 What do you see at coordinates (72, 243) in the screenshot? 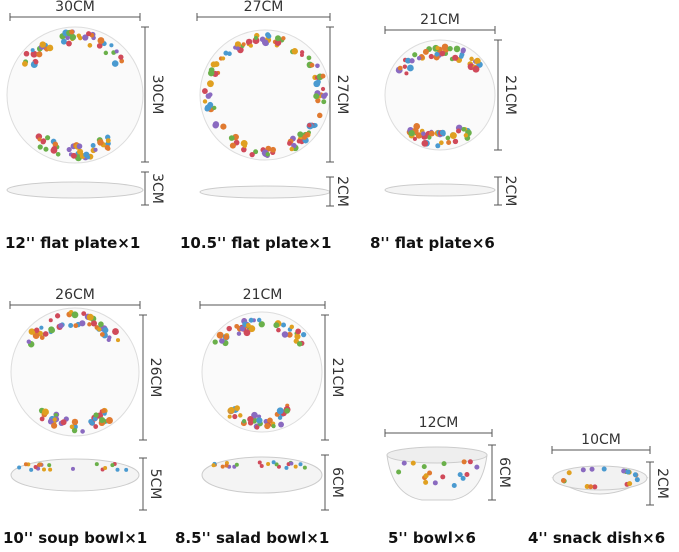
I see `caption: 12'' flat plate×1` at bounding box center [72, 243].